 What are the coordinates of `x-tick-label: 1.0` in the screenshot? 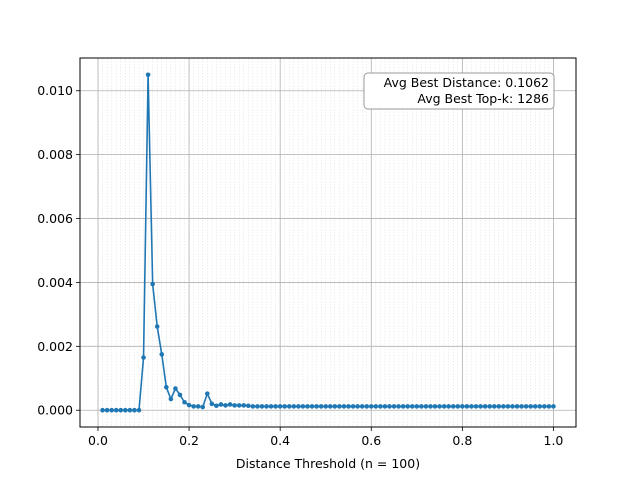 It's located at (554, 440).